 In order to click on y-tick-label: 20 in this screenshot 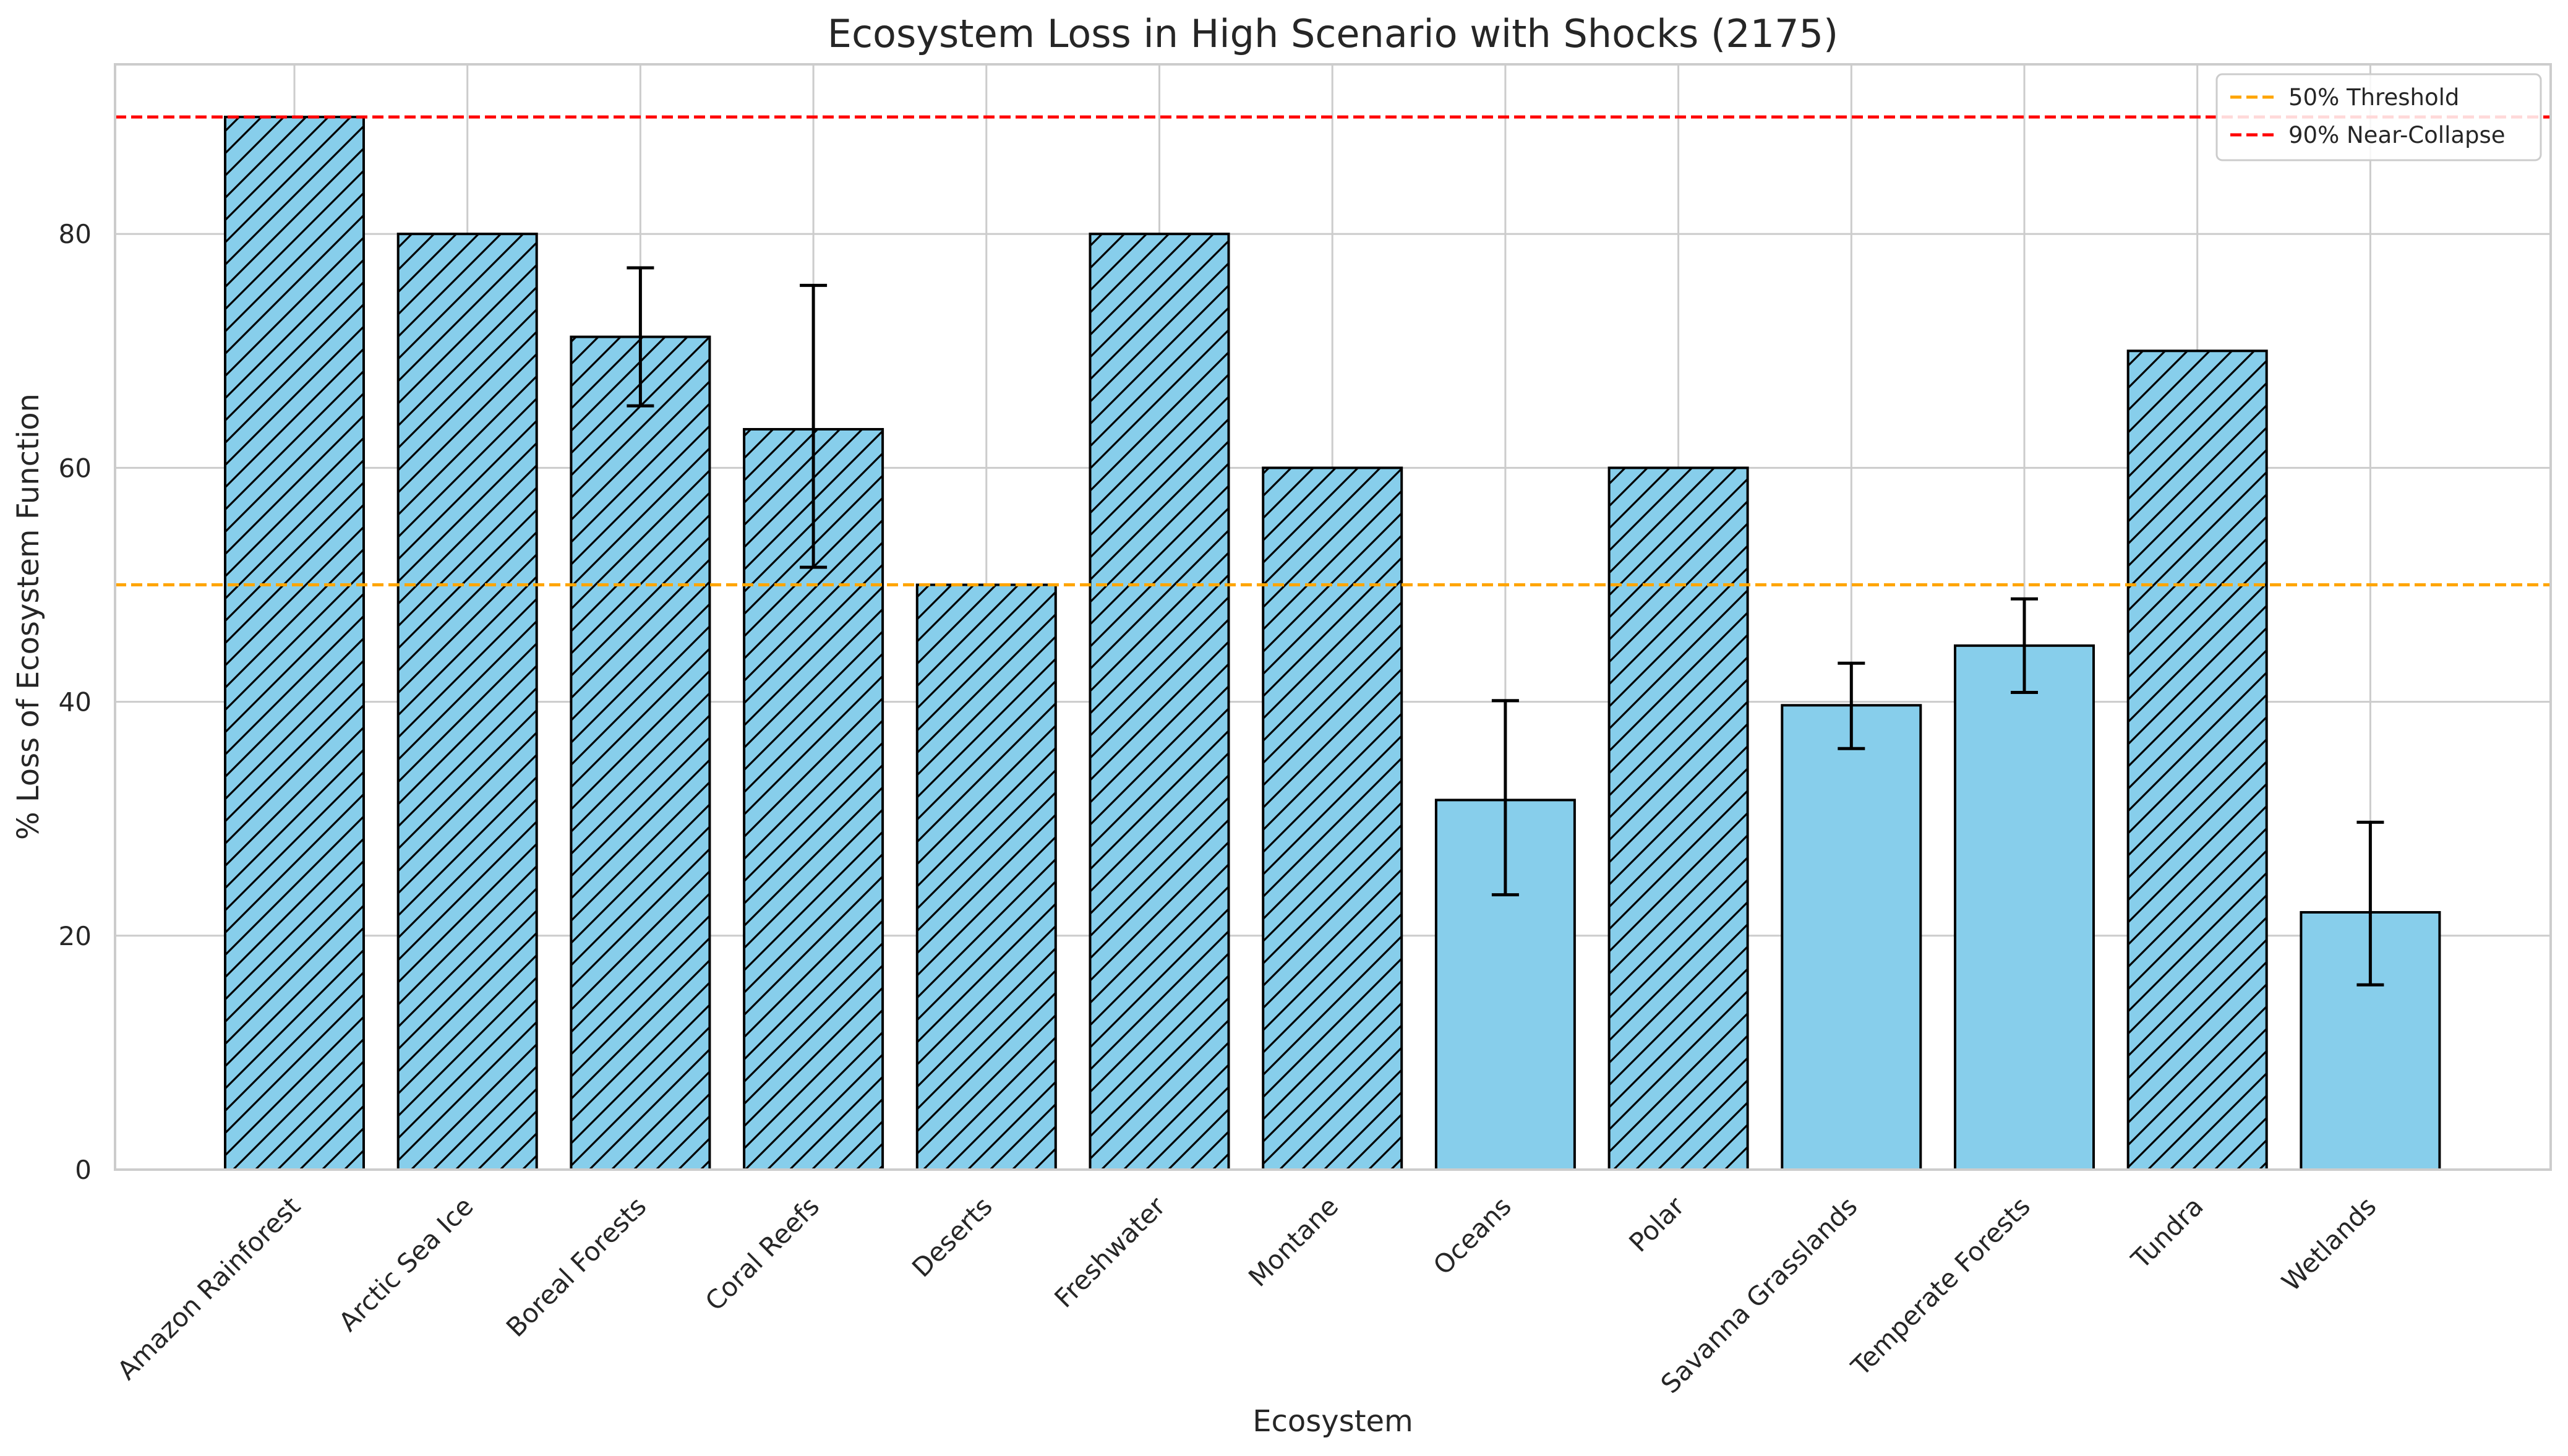, I will do `click(75, 936)`.